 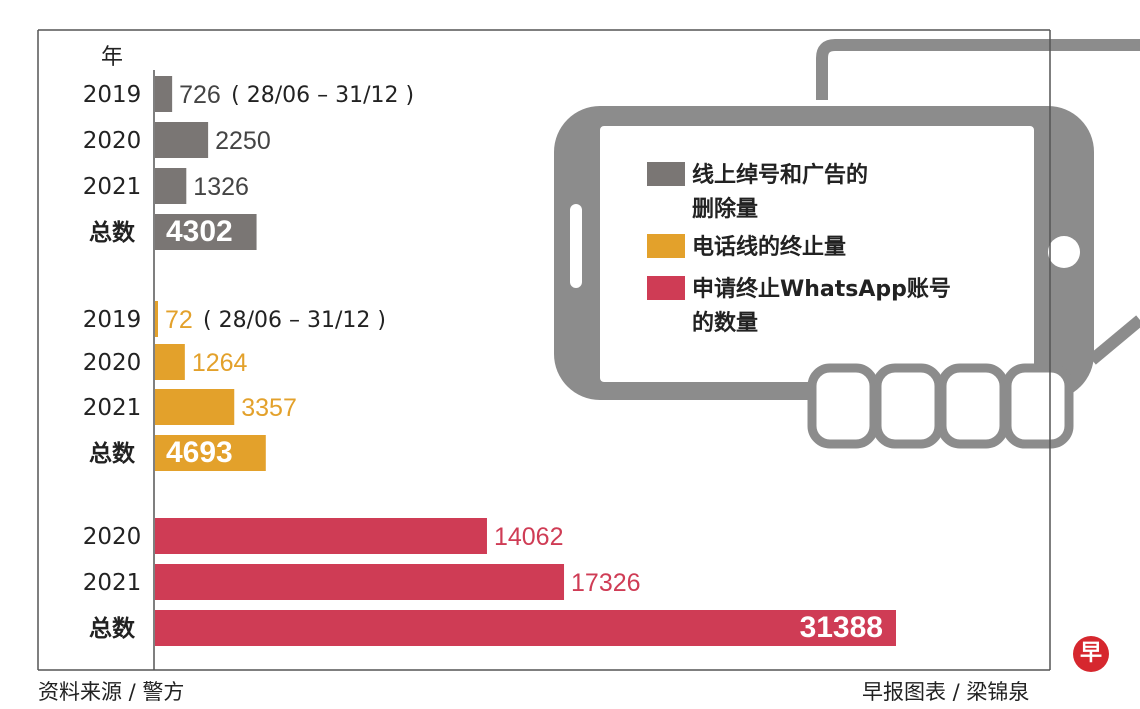 What do you see at coordinates (111, 692) in the screenshot?
I see `source-note: 资料来源 / 警方` at bounding box center [111, 692].